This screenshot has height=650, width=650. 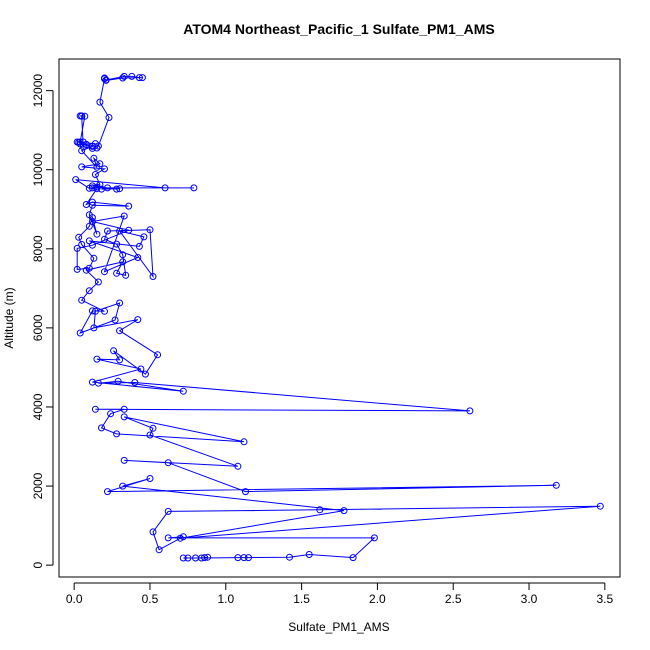 I want to click on y-tick-label: 10000, so click(x=38, y=170).